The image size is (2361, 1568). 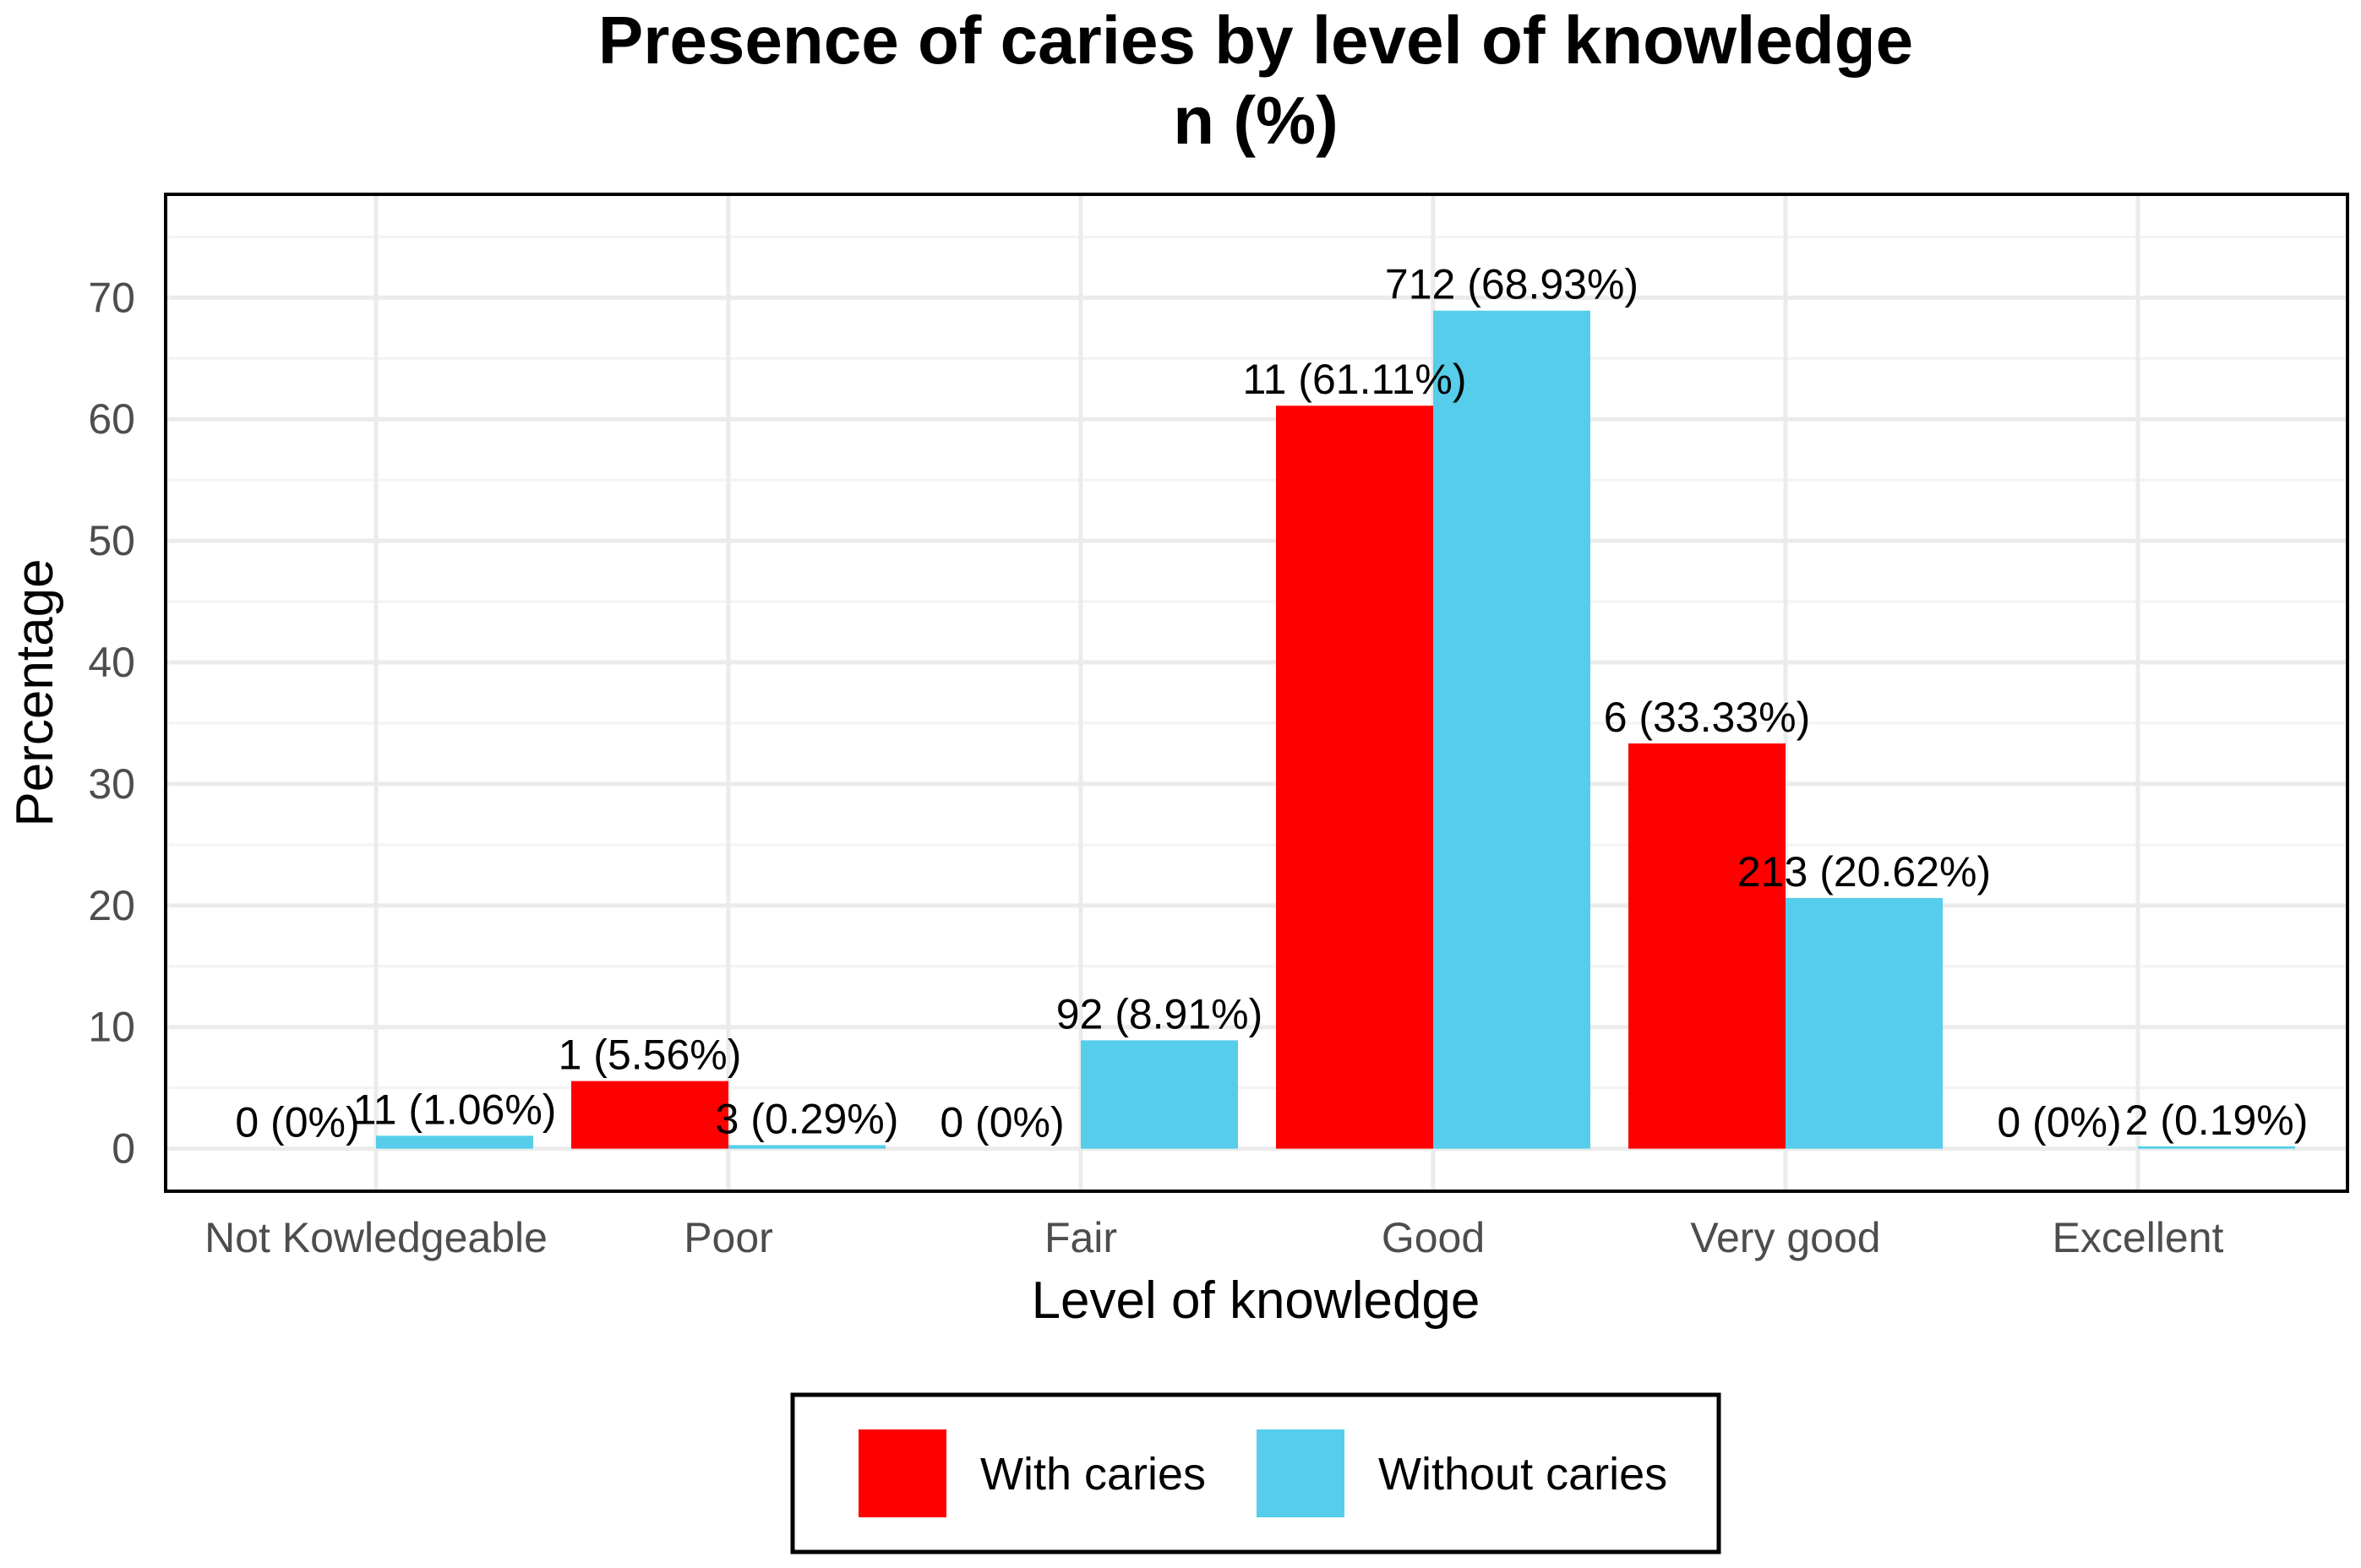 What do you see at coordinates (1256, 120) in the screenshot?
I see `chart-subtitle: n (%)` at bounding box center [1256, 120].